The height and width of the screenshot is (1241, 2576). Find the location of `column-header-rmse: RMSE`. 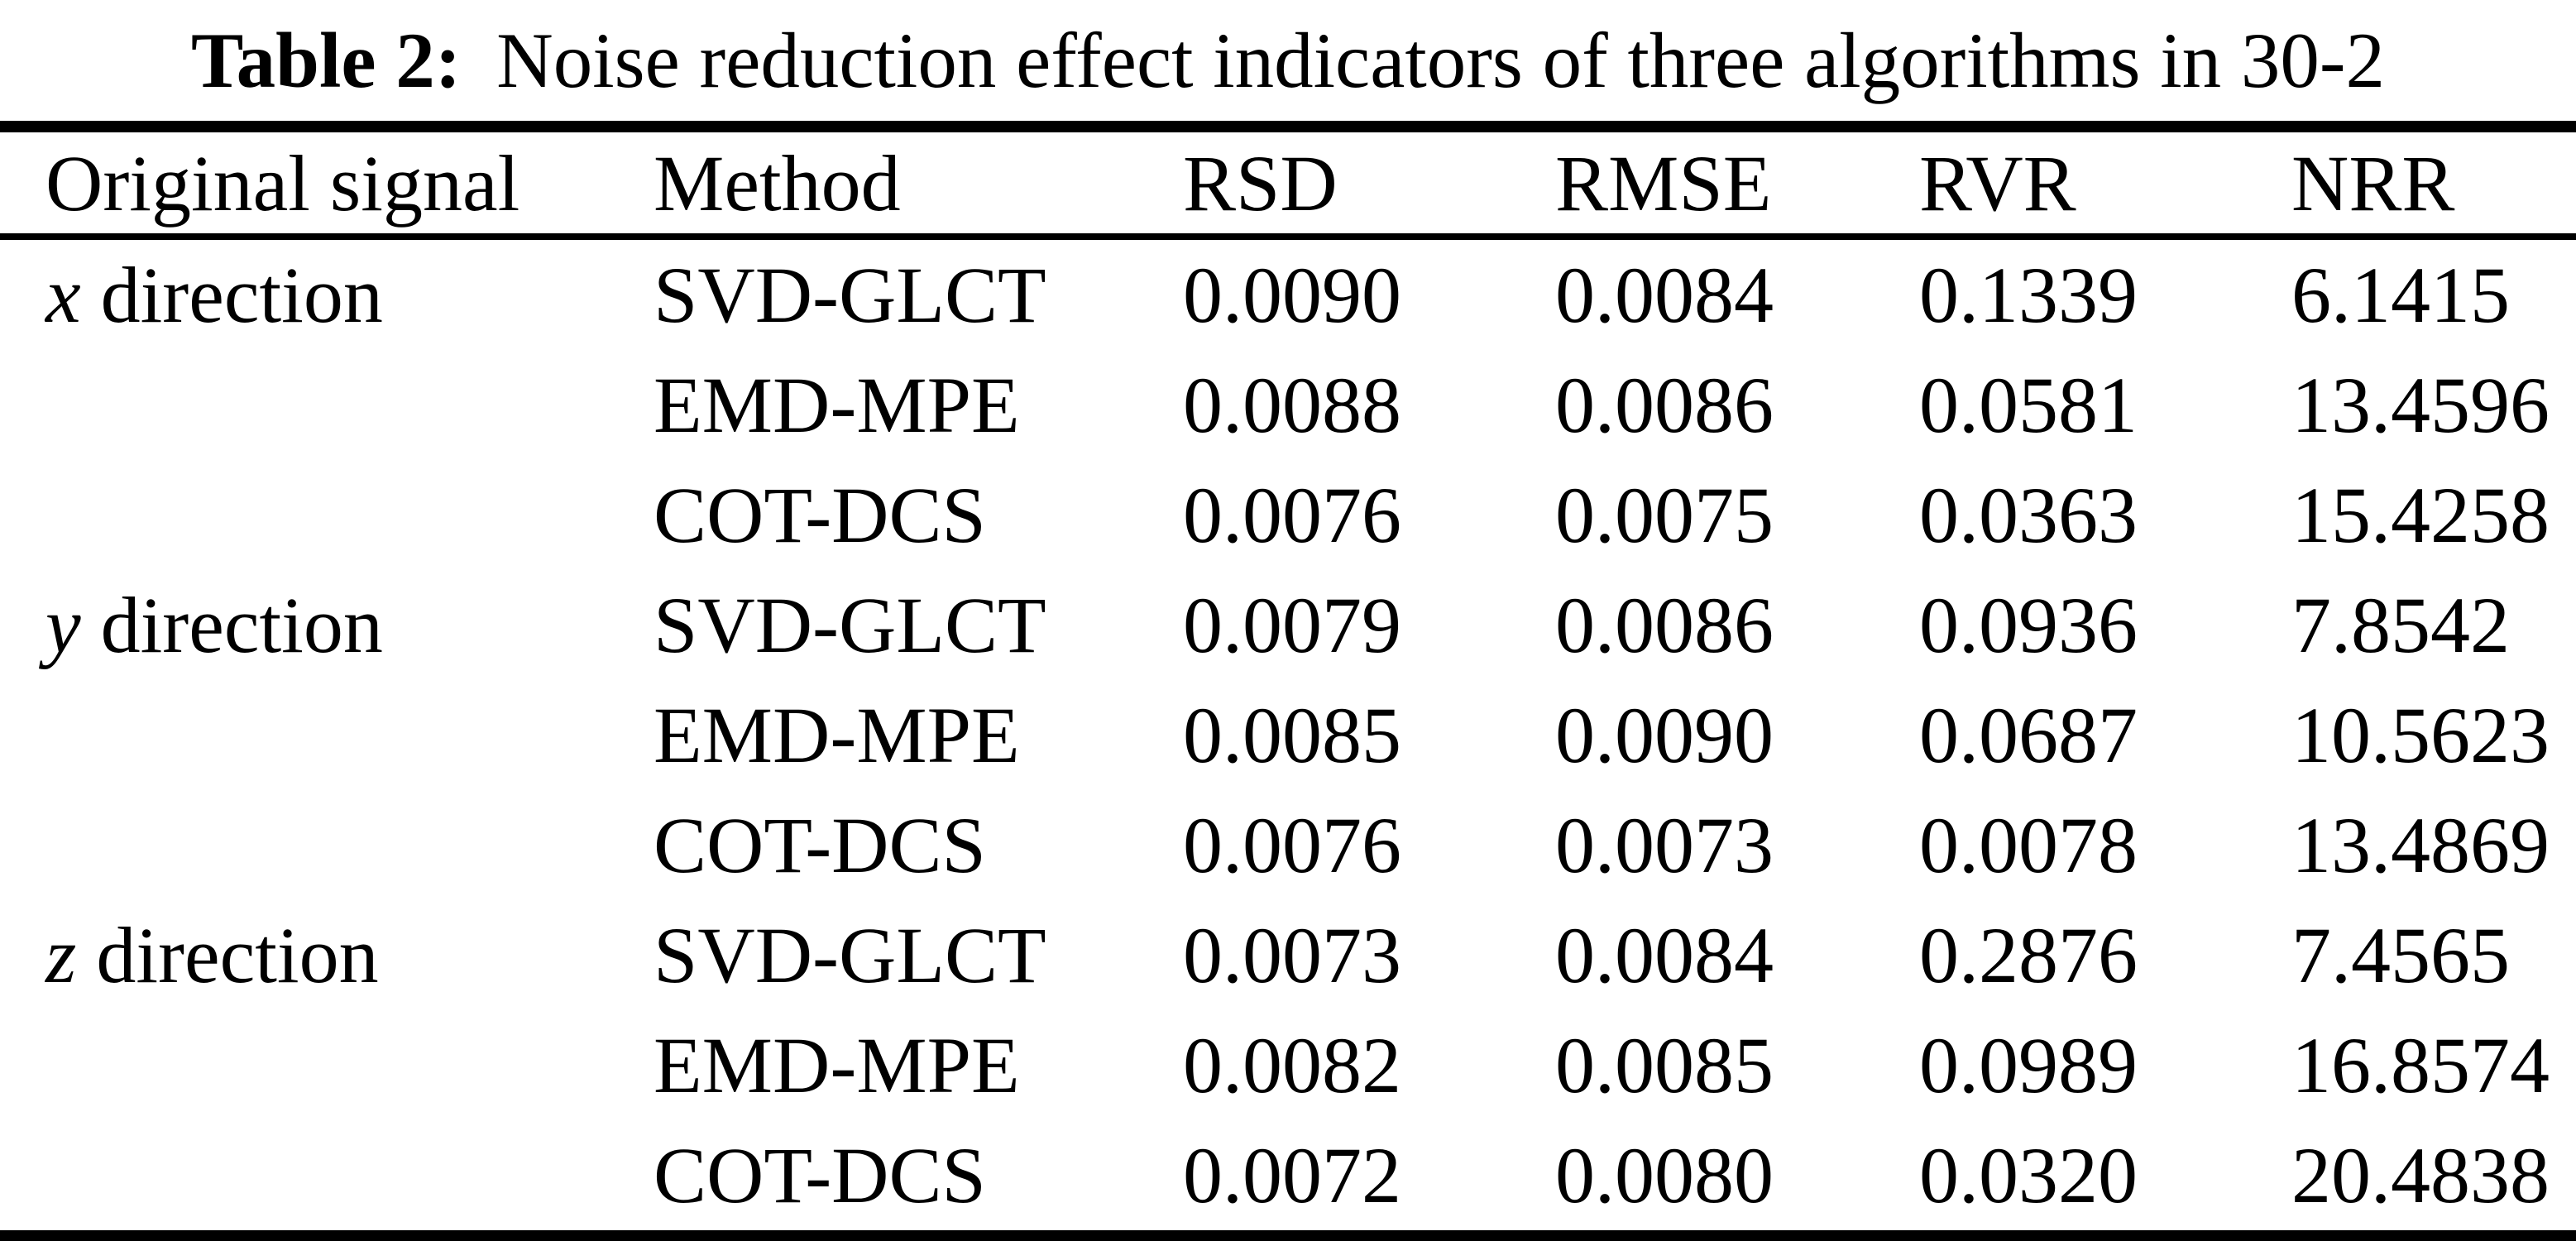

column-header-rmse: RMSE is located at coordinates (1664, 183).